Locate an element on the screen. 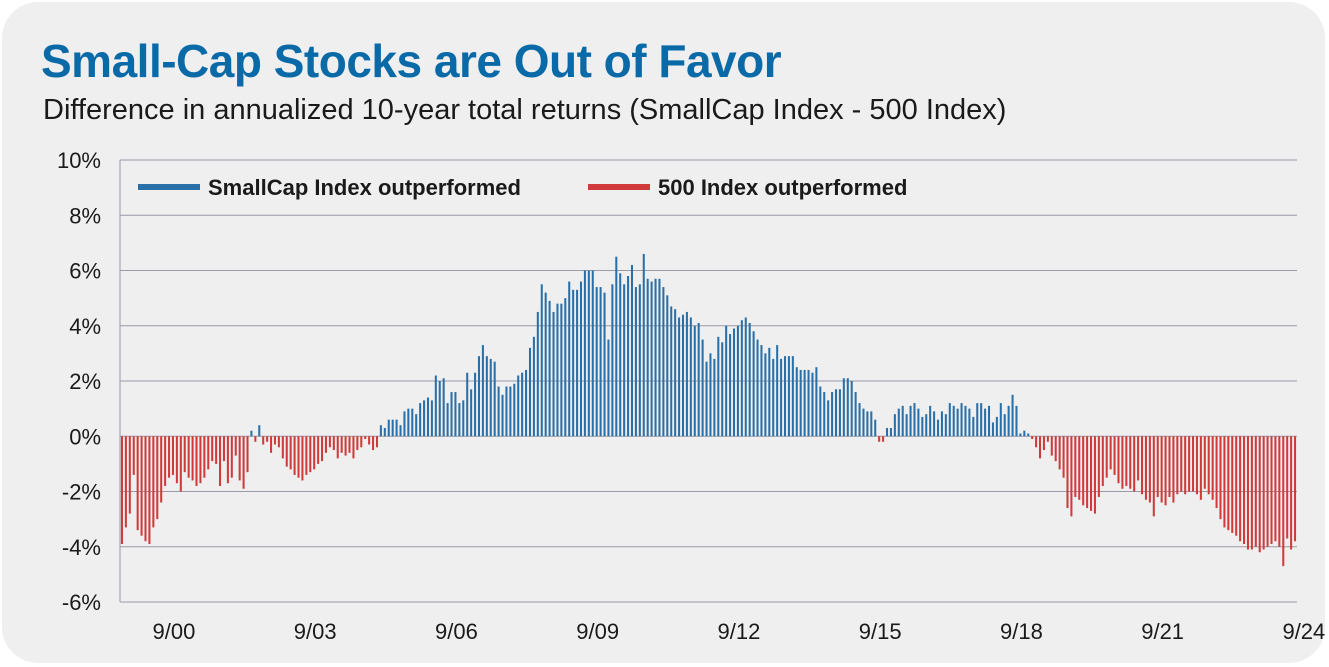  x-tick-label: 9/15 is located at coordinates (880, 631).